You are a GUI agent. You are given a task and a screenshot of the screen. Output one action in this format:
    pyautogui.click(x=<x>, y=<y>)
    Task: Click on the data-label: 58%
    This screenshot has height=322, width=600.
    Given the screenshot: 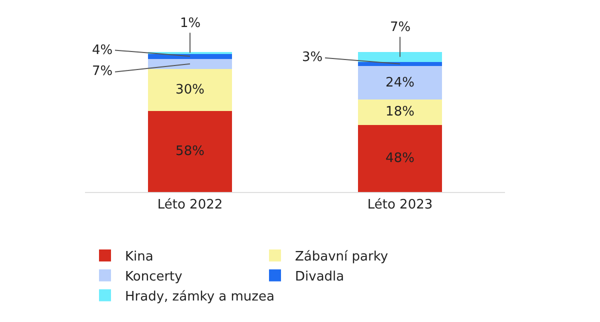 What is the action you would take?
    pyautogui.click(x=190, y=151)
    